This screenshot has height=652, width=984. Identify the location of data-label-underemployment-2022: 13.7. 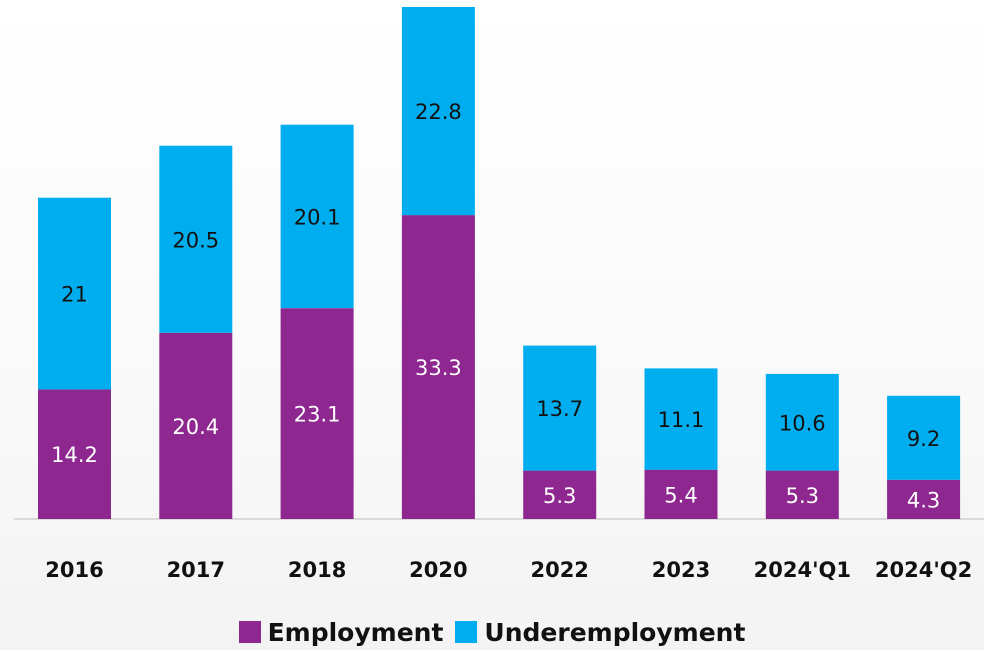
(559, 409).